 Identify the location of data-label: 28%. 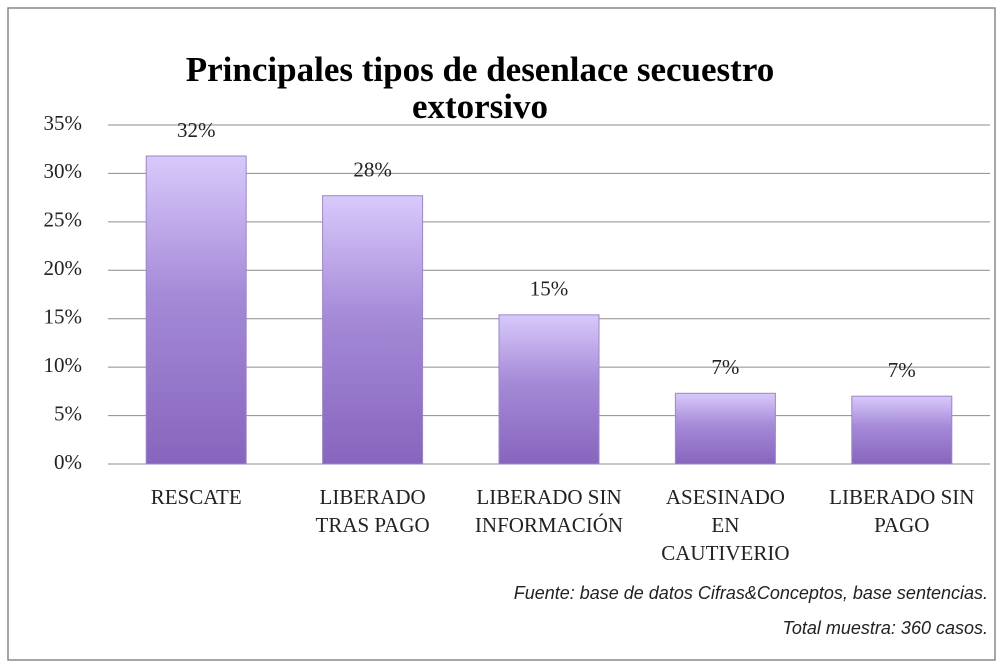
(372, 170).